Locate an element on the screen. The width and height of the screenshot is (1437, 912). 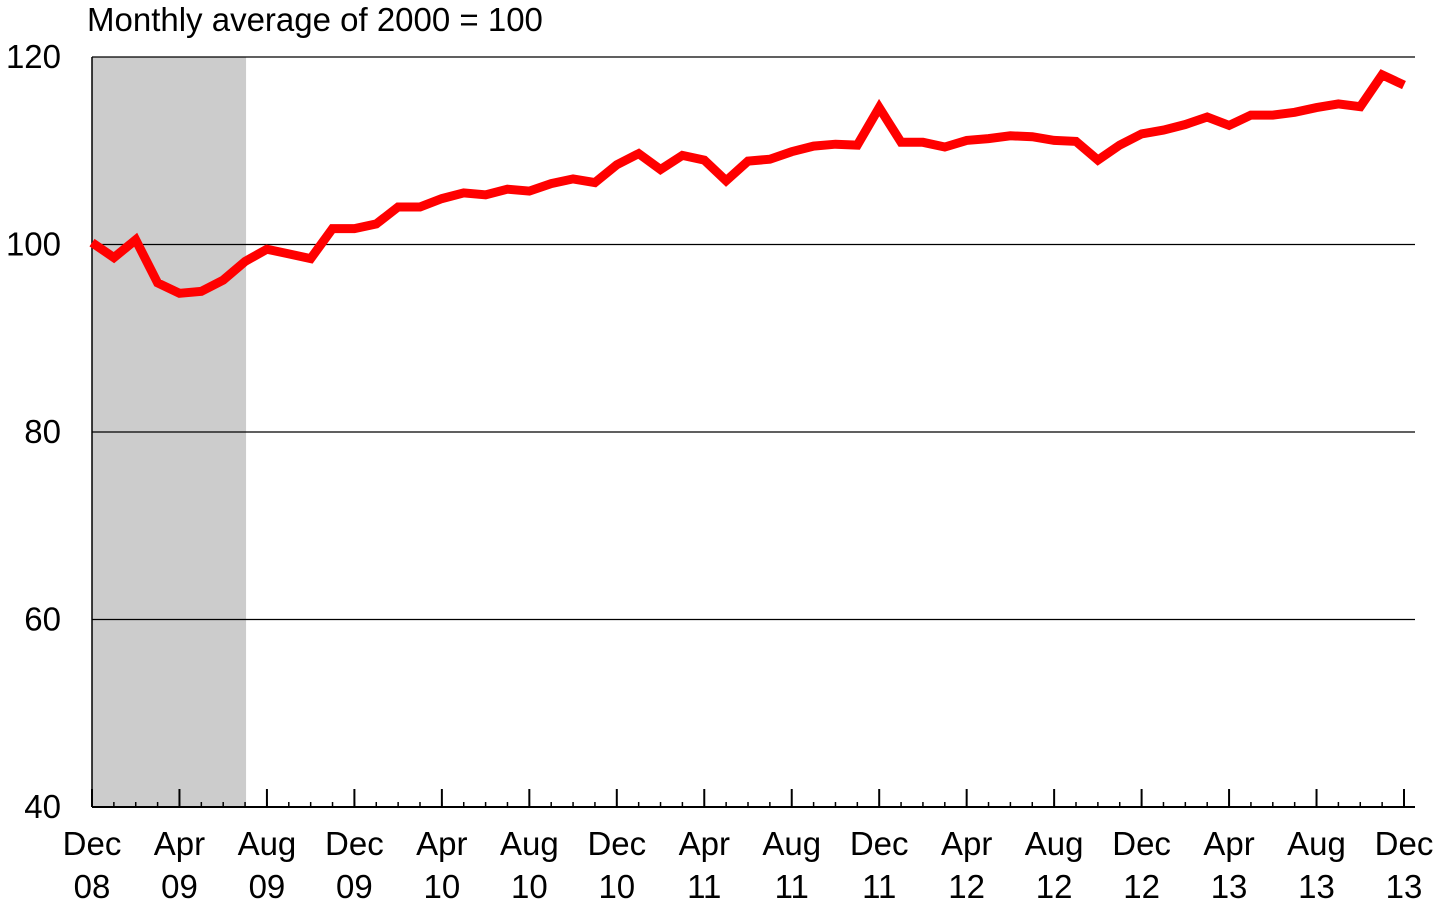
y-tick-label: 100 is located at coordinates (33, 244).